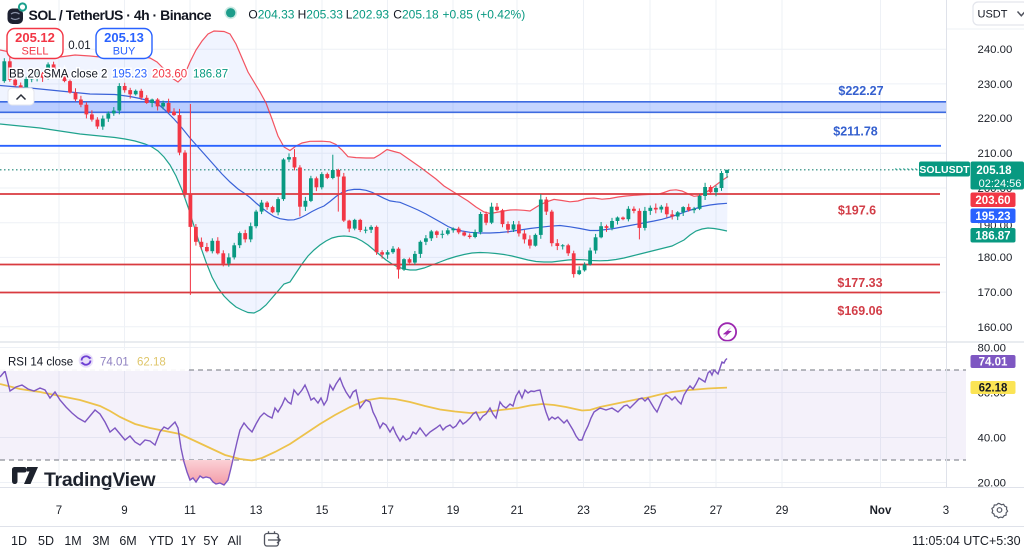 Image resolution: width=1024 pixels, height=552 pixels. I want to click on svg-text: SELL, so click(35, 52).